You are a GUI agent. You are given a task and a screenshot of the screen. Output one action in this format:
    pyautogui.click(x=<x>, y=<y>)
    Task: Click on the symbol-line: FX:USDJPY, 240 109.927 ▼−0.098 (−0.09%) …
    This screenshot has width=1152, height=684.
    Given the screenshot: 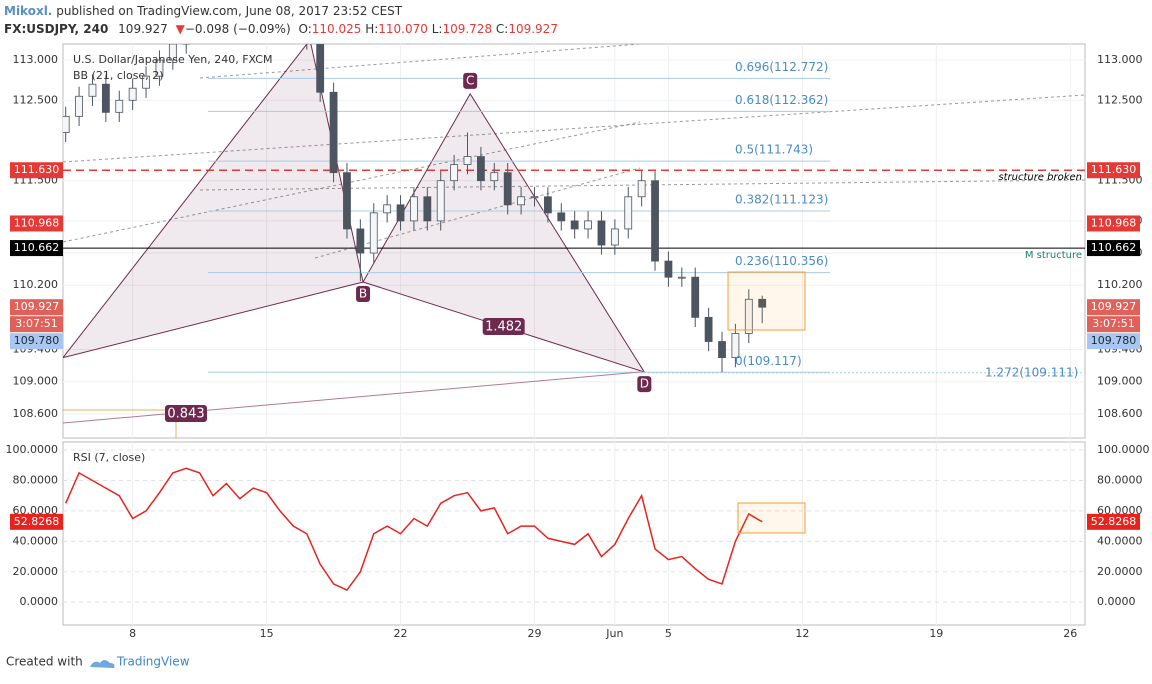 What is the action you would take?
    pyautogui.click(x=281, y=29)
    